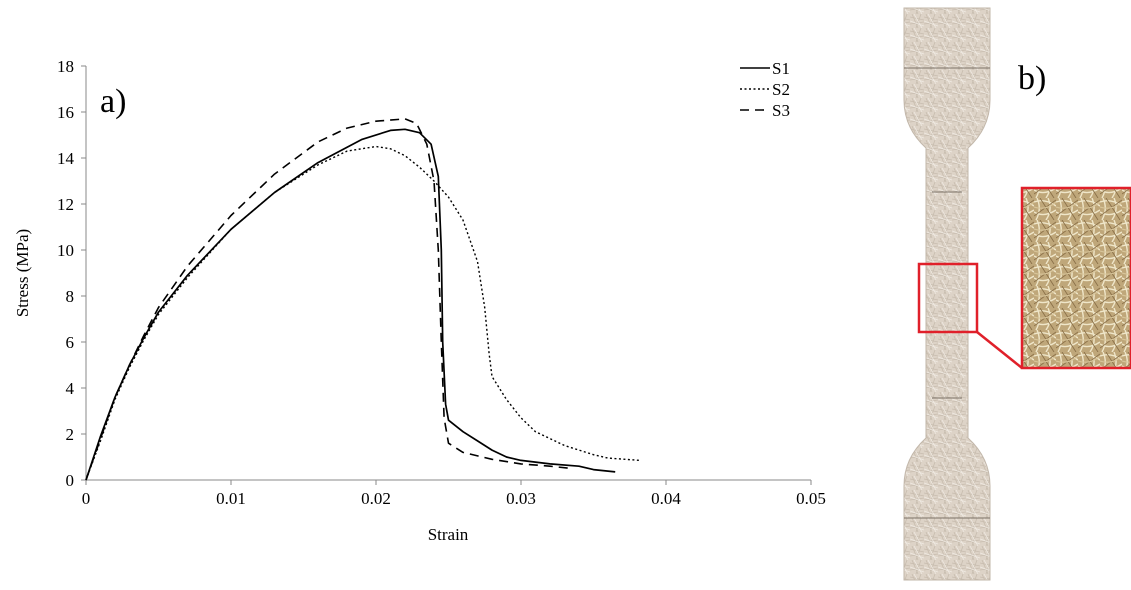 This screenshot has width=1131, height=590. What do you see at coordinates (70, 434) in the screenshot?
I see `y-tick-label: 2` at bounding box center [70, 434].